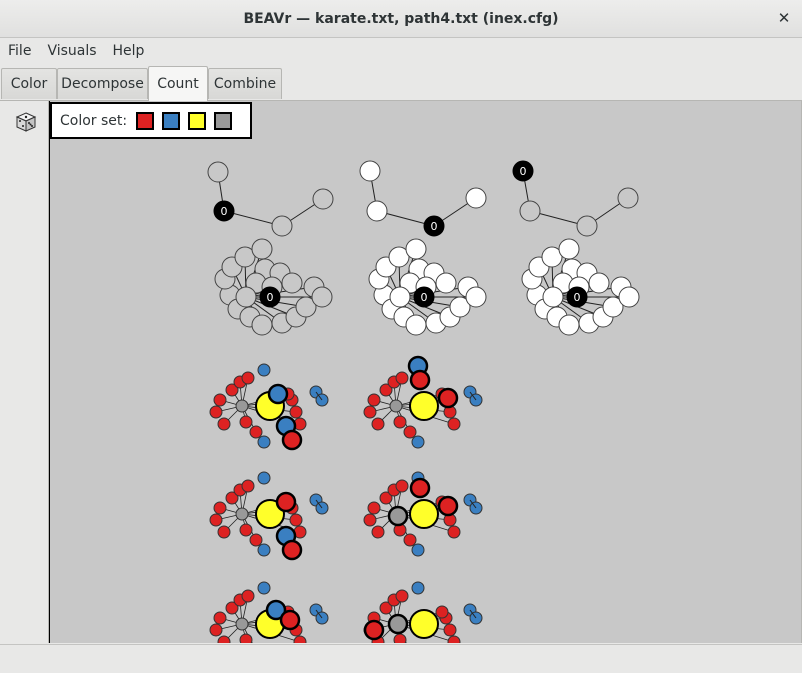 The width and height of the screenshot is (802, 673). What do you see at coordinates (29, 83) in the screenshot?
I see `tab-color: Color` at bounding box center [29, 83].